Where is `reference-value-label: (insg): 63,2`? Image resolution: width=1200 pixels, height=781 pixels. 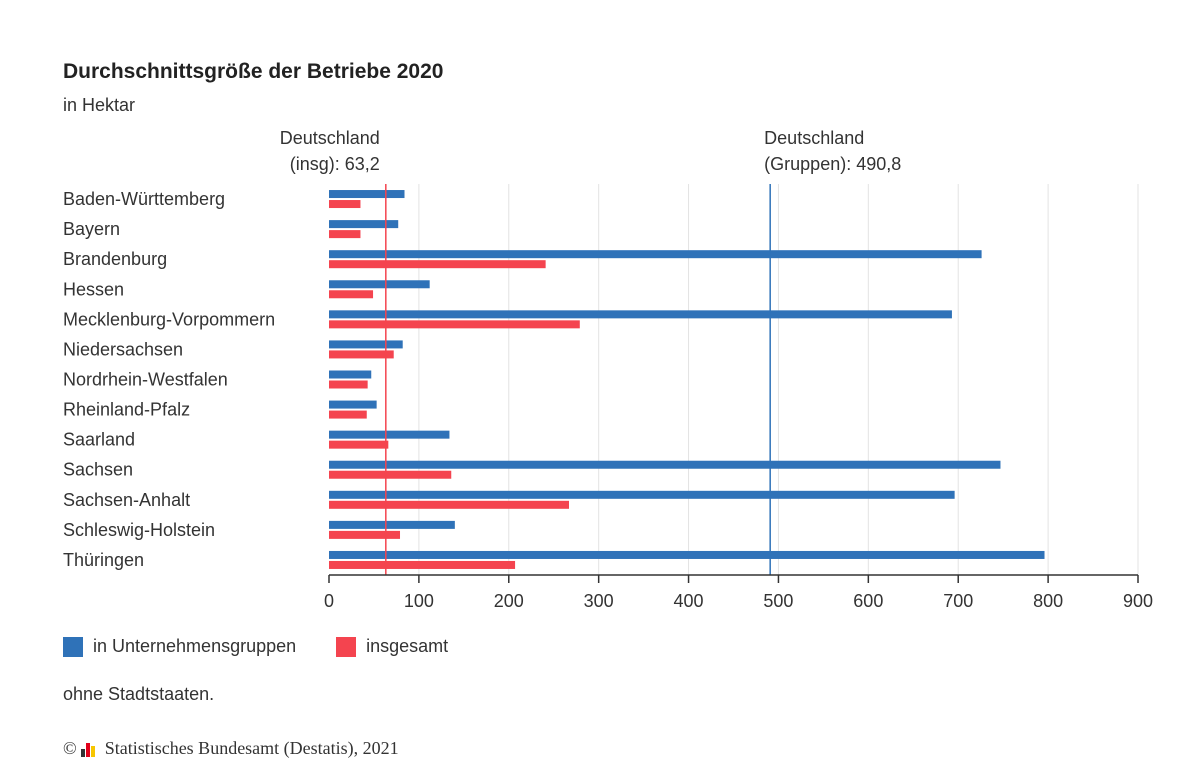 reference-value-label: (insg): 63,2 is located at coordinates (335, 164).